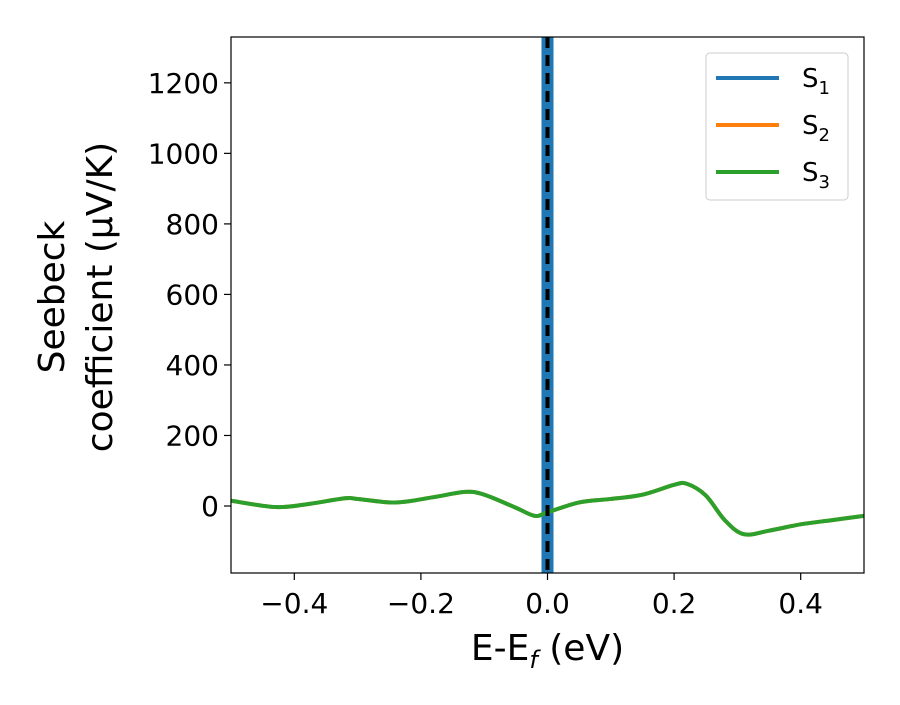 This screenshot has width=900, height=705. I want to click on x-axis-label-unit: (eV), so click(581, 648).